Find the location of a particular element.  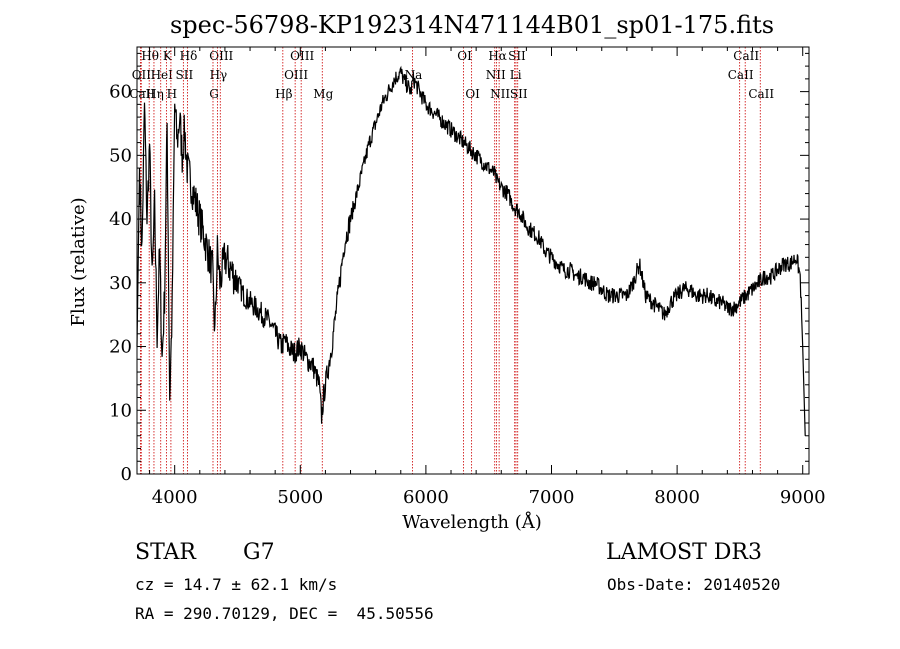

line-marker-label-25: CaII is located at coordinates (746, 56).